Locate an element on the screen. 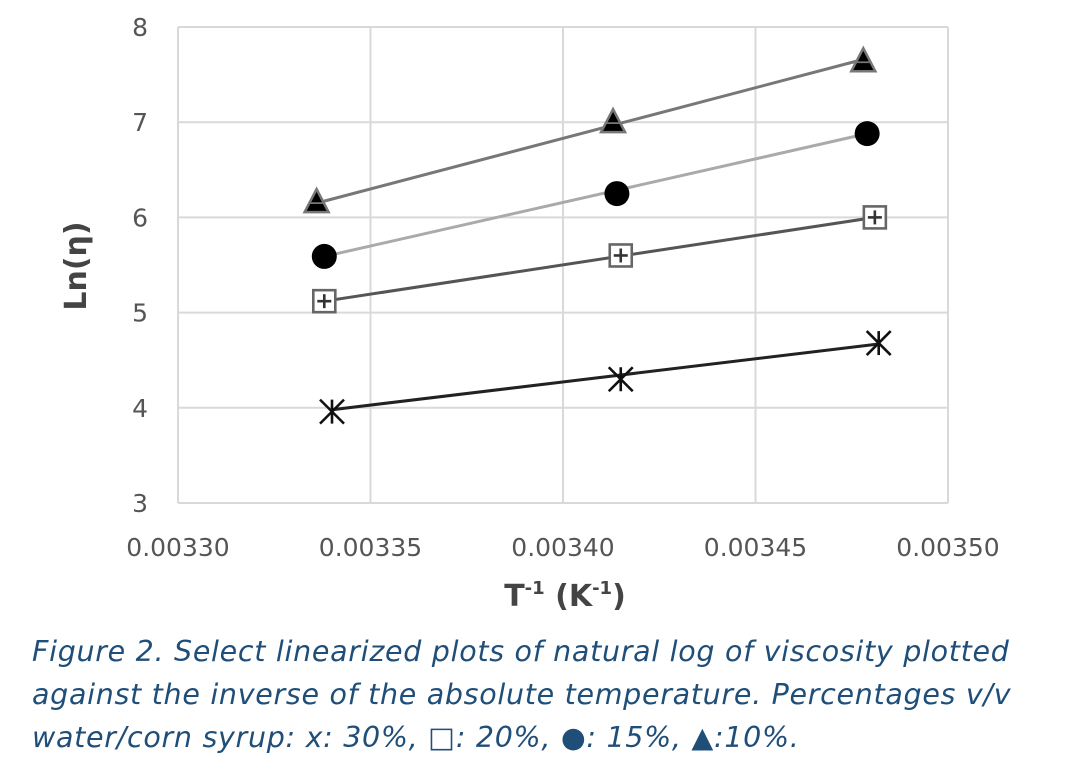  x-tick-label: 0.00345 is located at coordinates (755, 547).